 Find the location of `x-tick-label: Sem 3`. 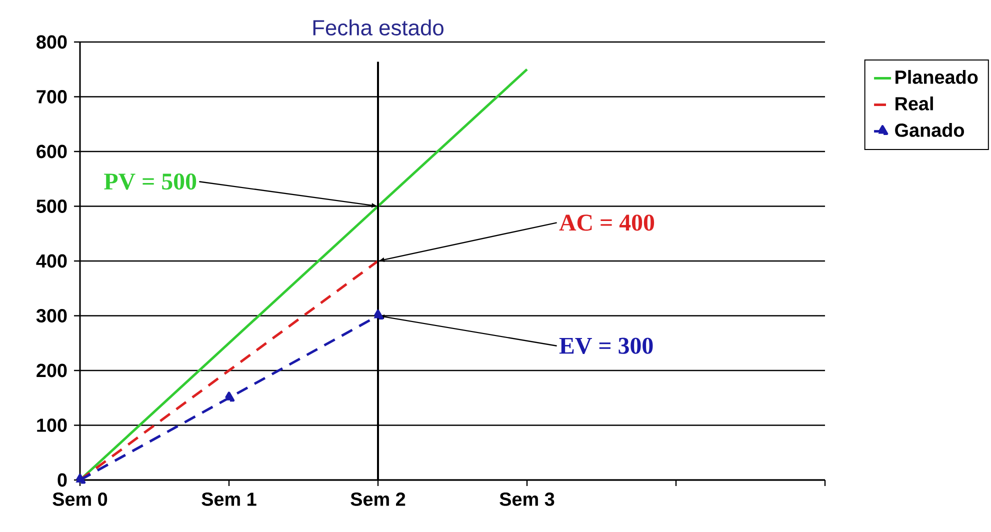

x-tick-label: Sem 3 is located at coordinates (527, 499).